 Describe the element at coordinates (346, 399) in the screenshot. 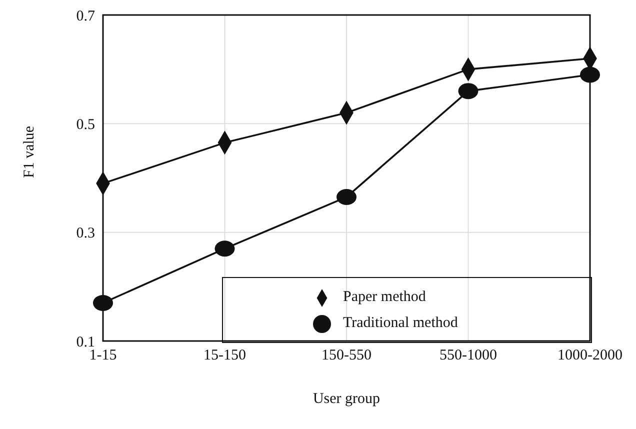

I see `x-axis-title: User group` at that location.